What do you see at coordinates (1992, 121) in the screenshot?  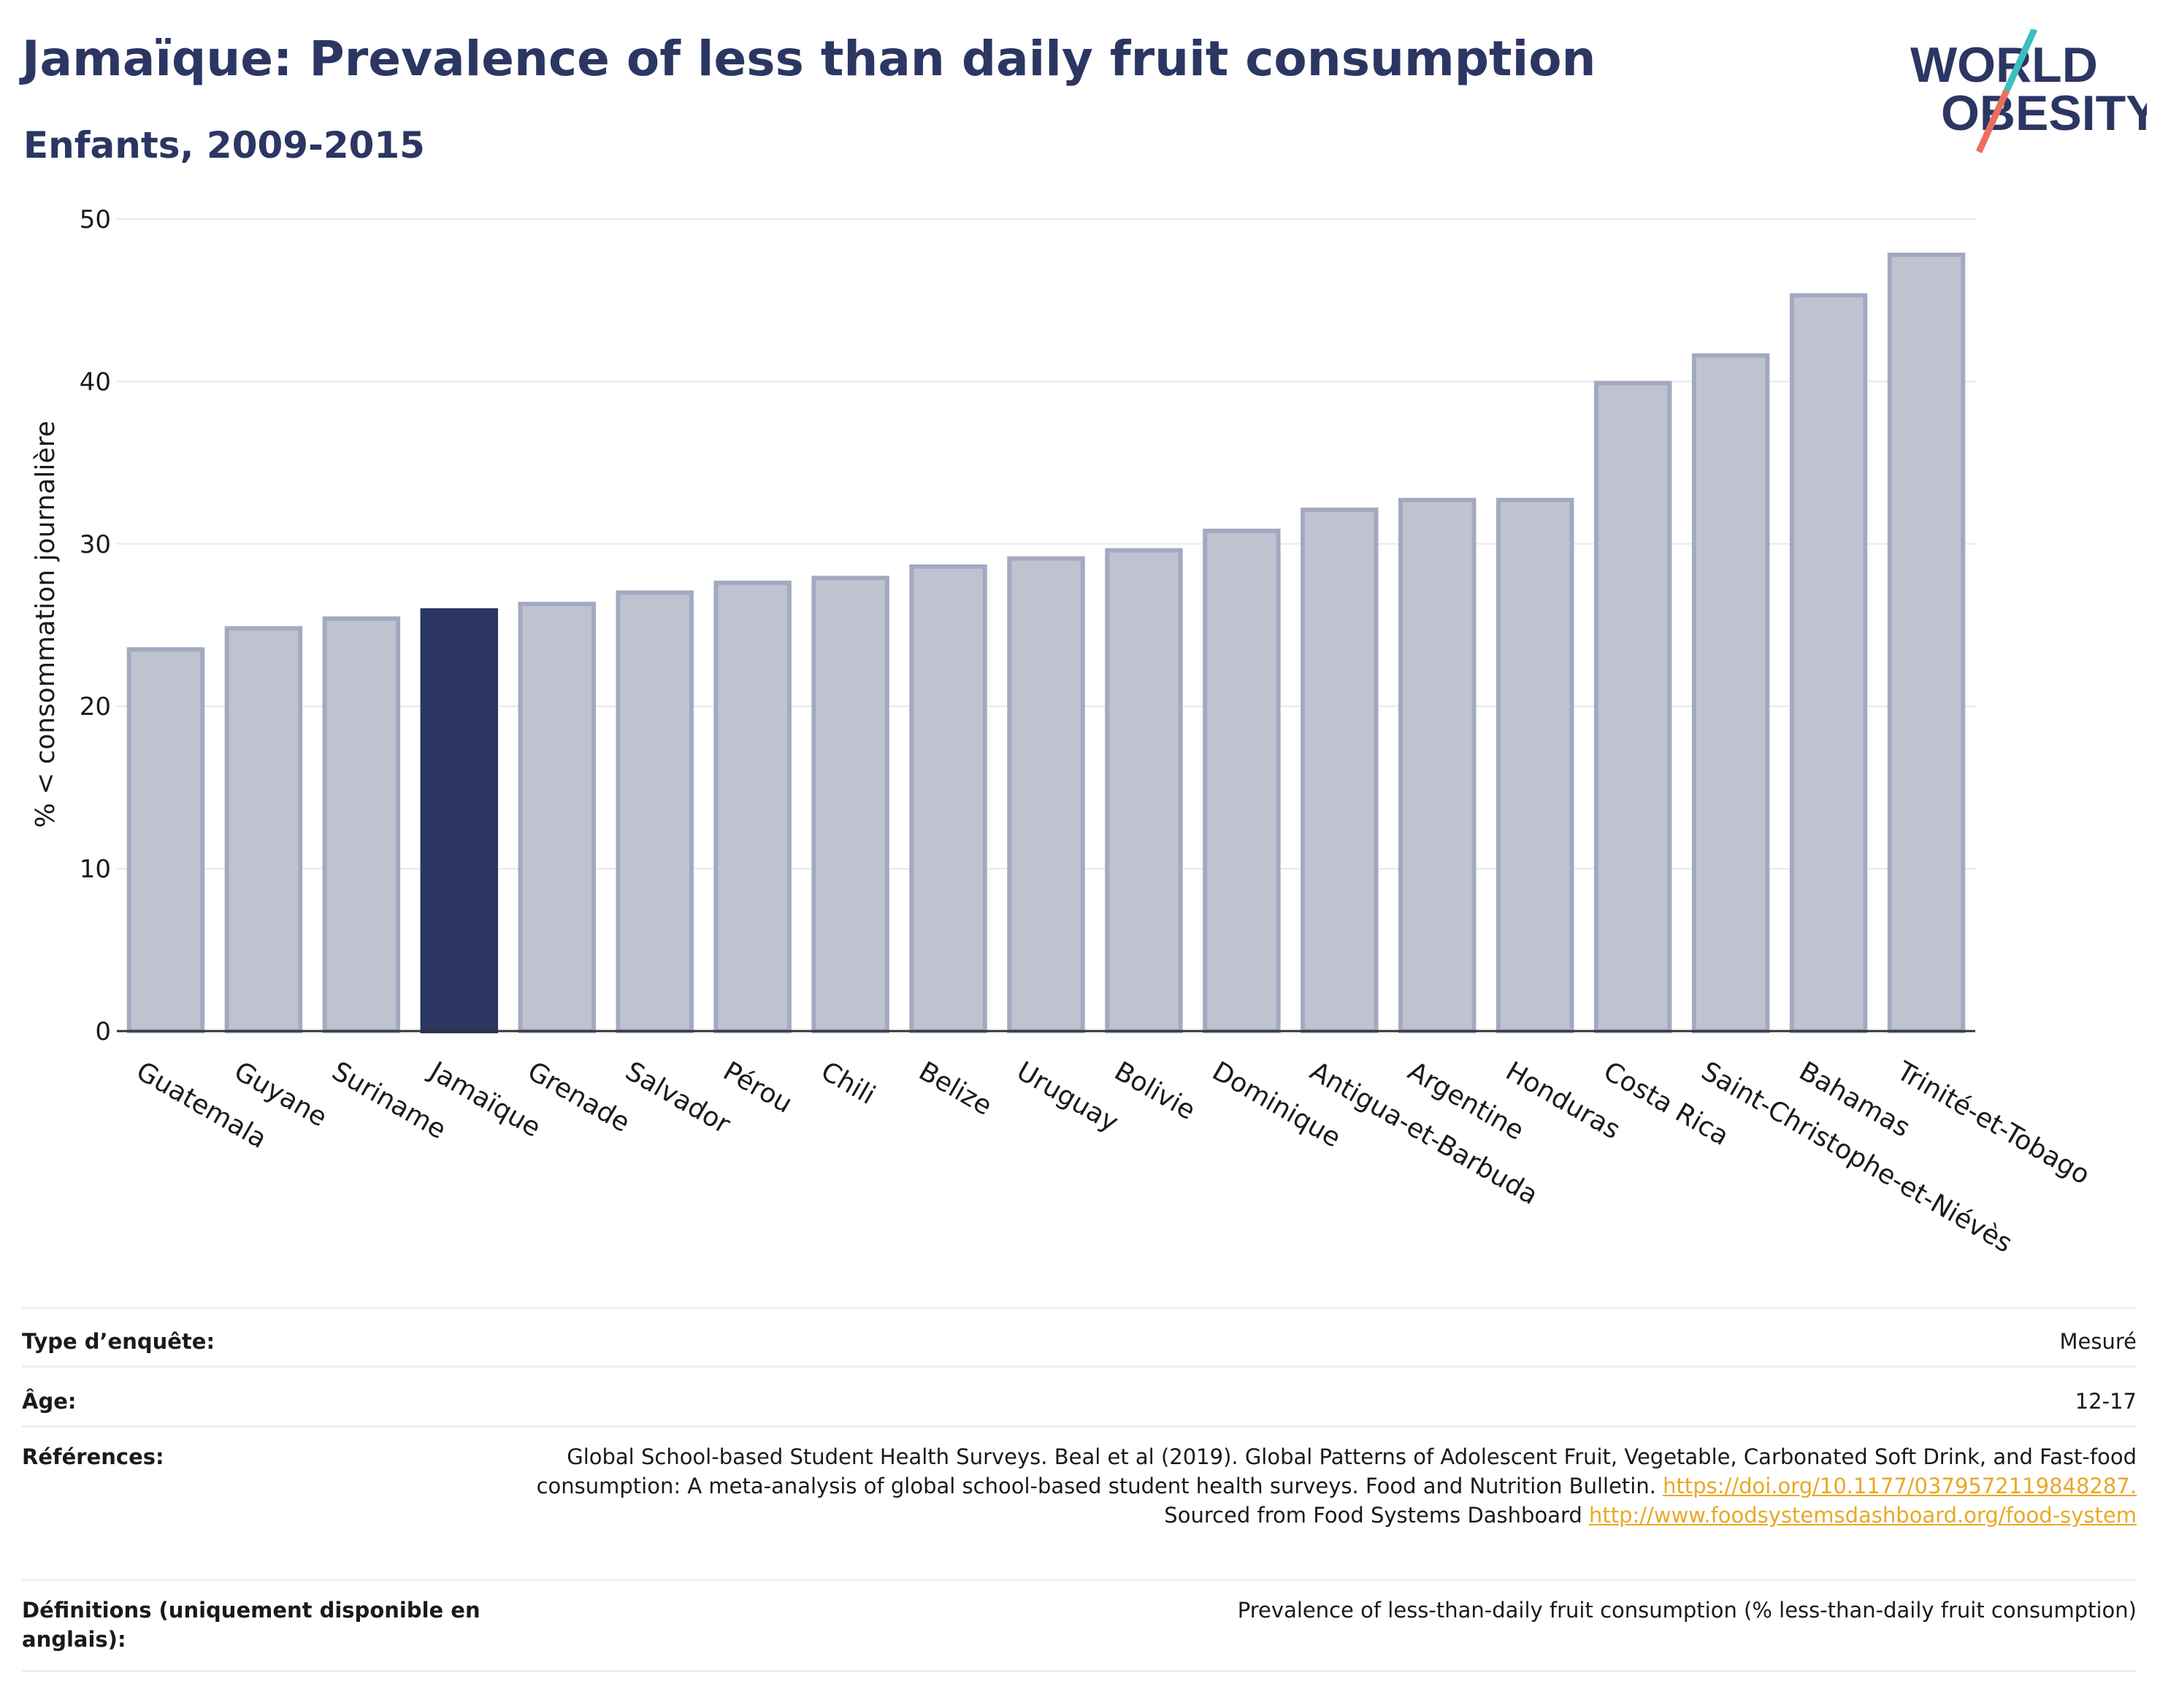 I see `logo-slash-coral` at bounding box center [1992, 121].